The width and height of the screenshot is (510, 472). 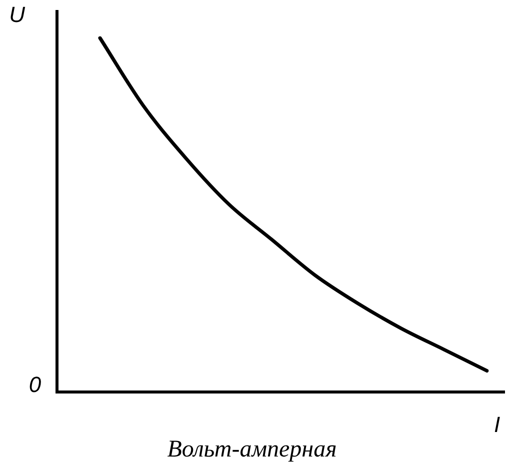 I want to click on y-axis-title: U, so click(x=17, y=15).